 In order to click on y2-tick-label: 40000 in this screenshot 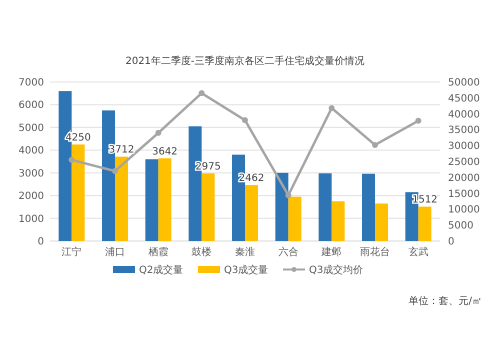, I will do `click(464, 114)`.